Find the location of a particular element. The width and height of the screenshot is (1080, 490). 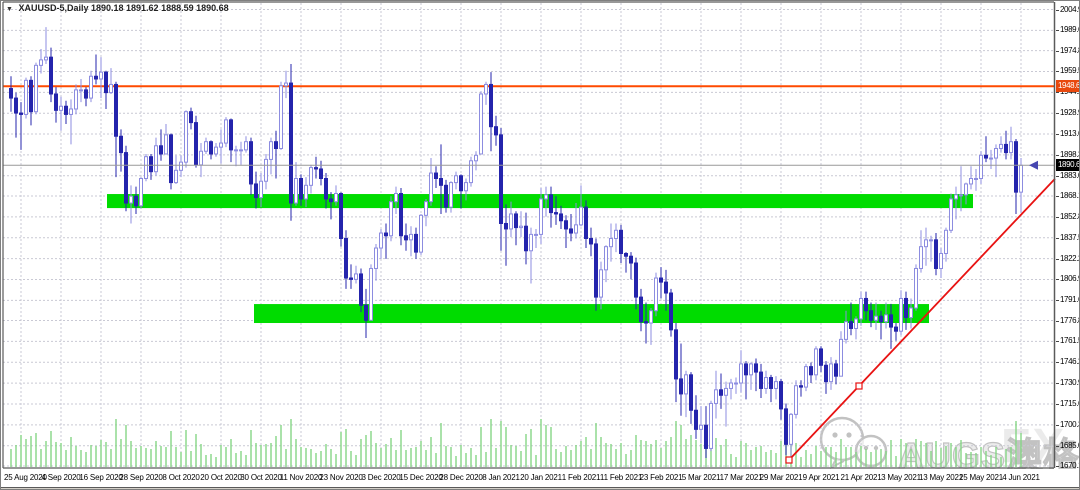

date-tick-label: 25 Aug 2020 is located at coordinates (25, 477).